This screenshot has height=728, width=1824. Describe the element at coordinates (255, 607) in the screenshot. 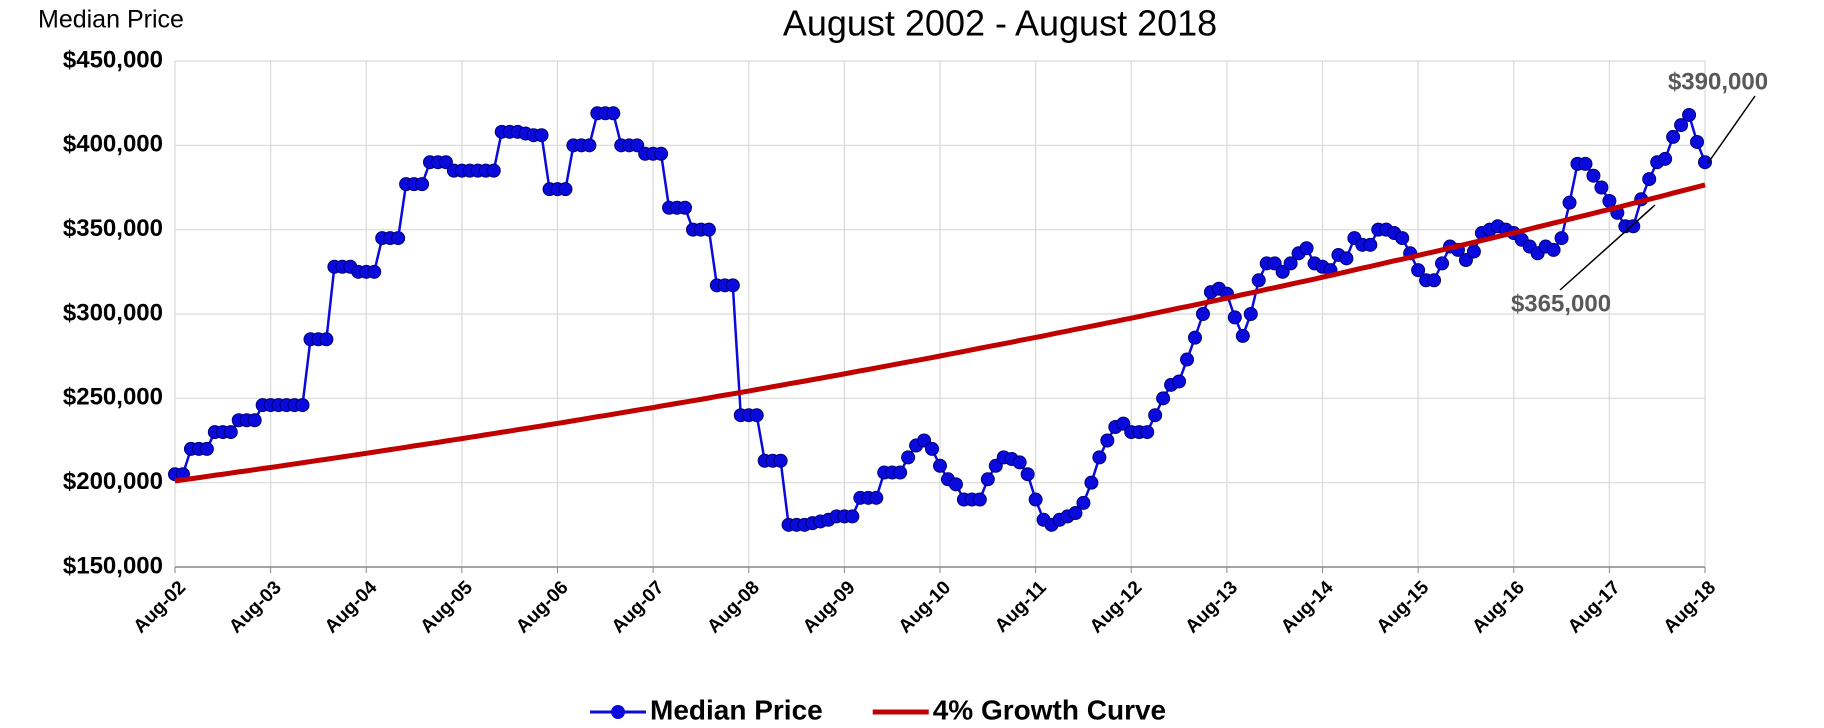

I see `x-tick-label: Aug-03` at that location.